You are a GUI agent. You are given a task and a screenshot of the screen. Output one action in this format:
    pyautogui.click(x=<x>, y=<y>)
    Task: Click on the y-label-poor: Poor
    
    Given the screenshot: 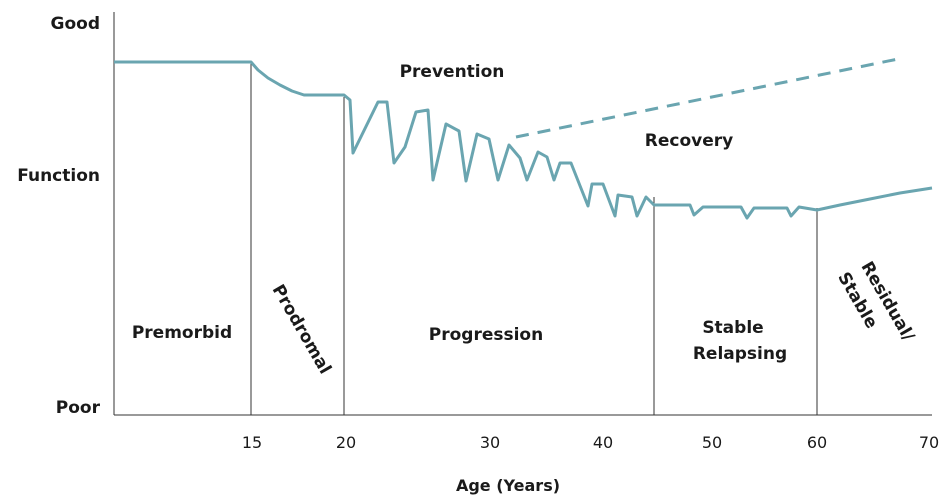 What is the action you would take?
    pyautogui.click(x=78, y=408)
    